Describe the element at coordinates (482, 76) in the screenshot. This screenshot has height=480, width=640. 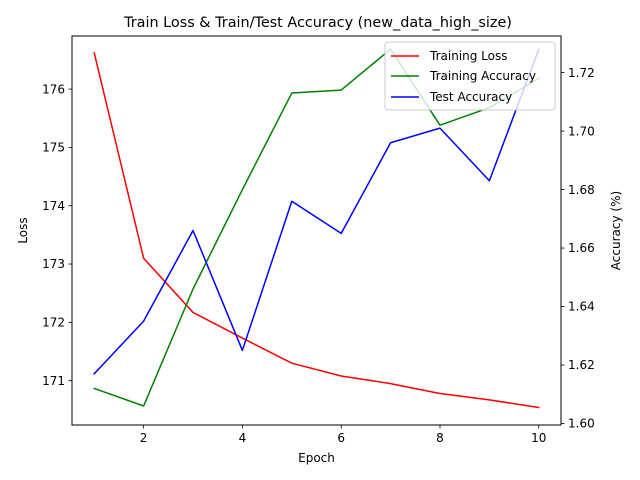
I see `legend-label-training-accuracy: Training Accuracy` at that location.